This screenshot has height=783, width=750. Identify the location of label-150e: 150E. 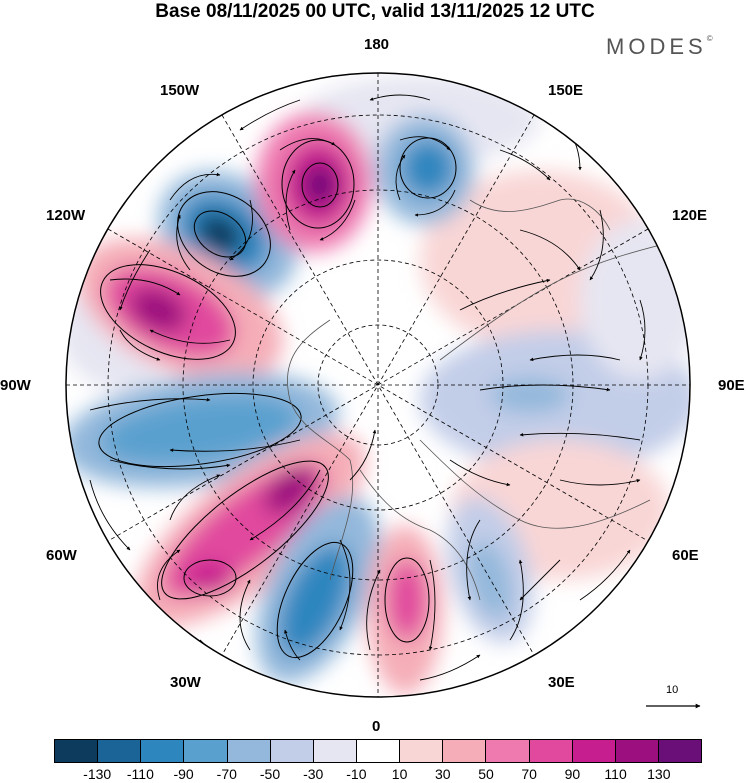
(566, 90).